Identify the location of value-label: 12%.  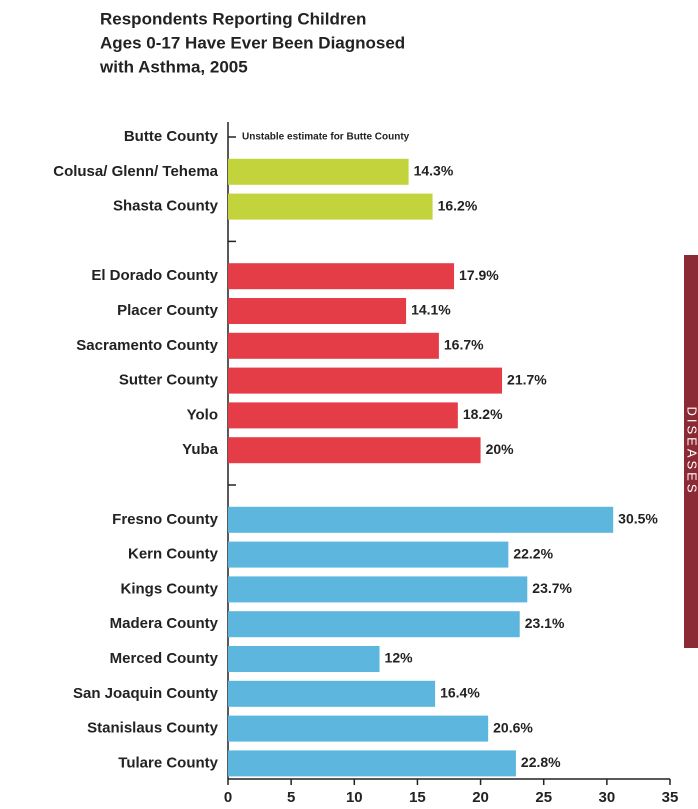
(399, 658).